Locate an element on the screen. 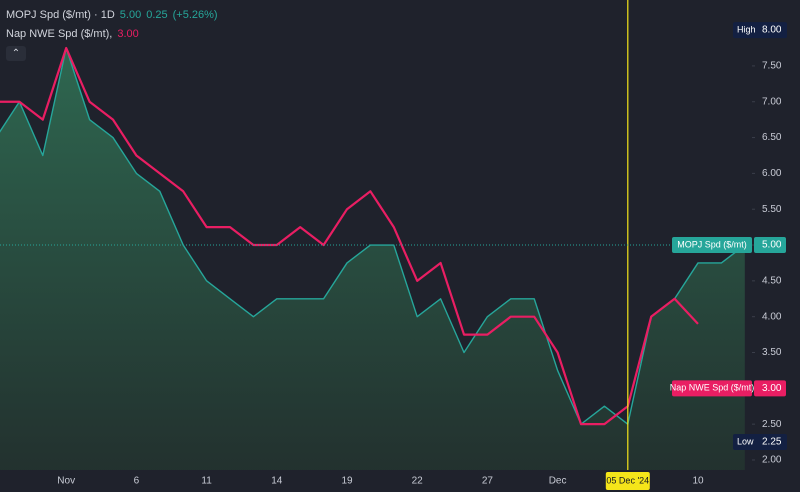 The image size is (800, 492). low-tag-box is located at coordinates (760, 442).